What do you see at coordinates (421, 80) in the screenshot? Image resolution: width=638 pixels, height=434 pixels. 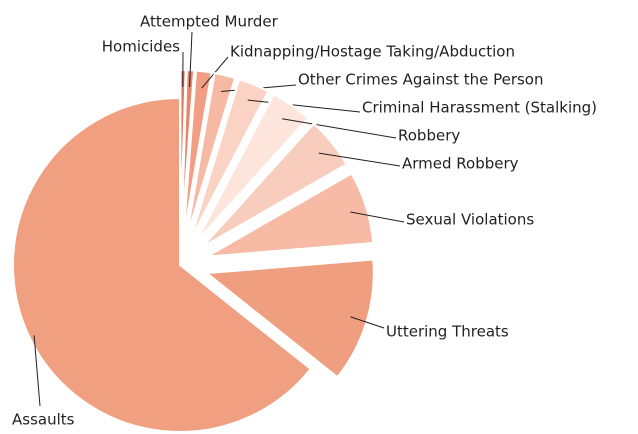 I see `slice-label: Other Crimes Against the Person` at bounding box center [421, 80].